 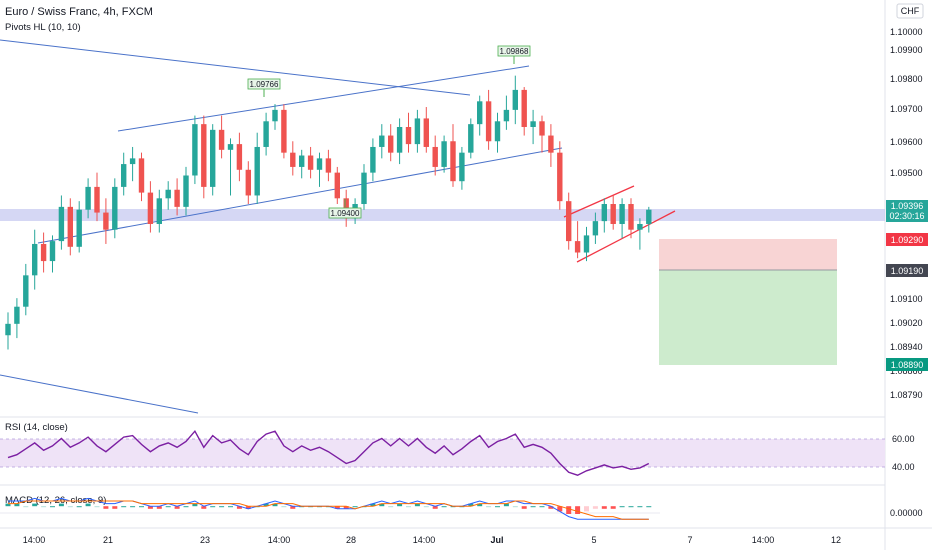 What do you see at coordinates (99, 394) in the screenshot?
I see `trendline-lower` at bounding box center [99, 394].